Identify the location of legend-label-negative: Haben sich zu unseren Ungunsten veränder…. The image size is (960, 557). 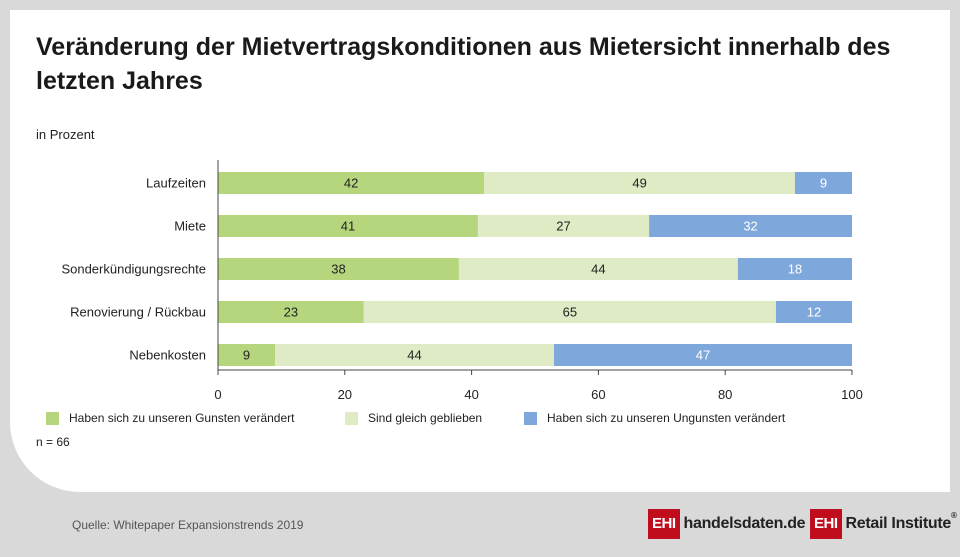
(666, 418).